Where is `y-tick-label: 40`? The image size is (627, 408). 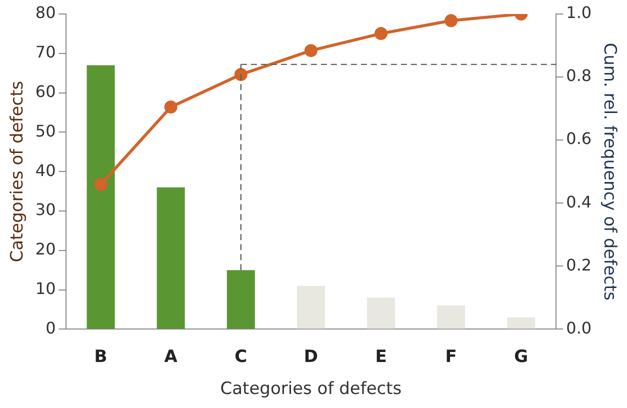 y-tick-label: 40 is located at coordinates (45, 170).